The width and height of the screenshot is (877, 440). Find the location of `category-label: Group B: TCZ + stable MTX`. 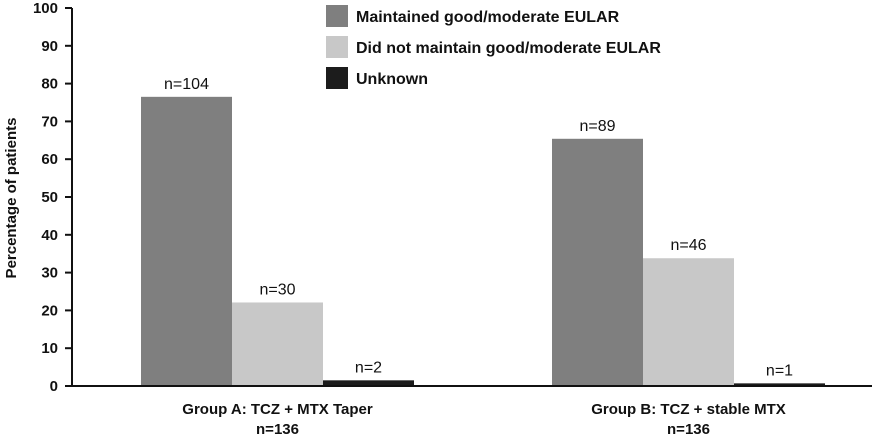

category-label: Group B: TCZ + stable MTX is located at coordinates (688, 409).